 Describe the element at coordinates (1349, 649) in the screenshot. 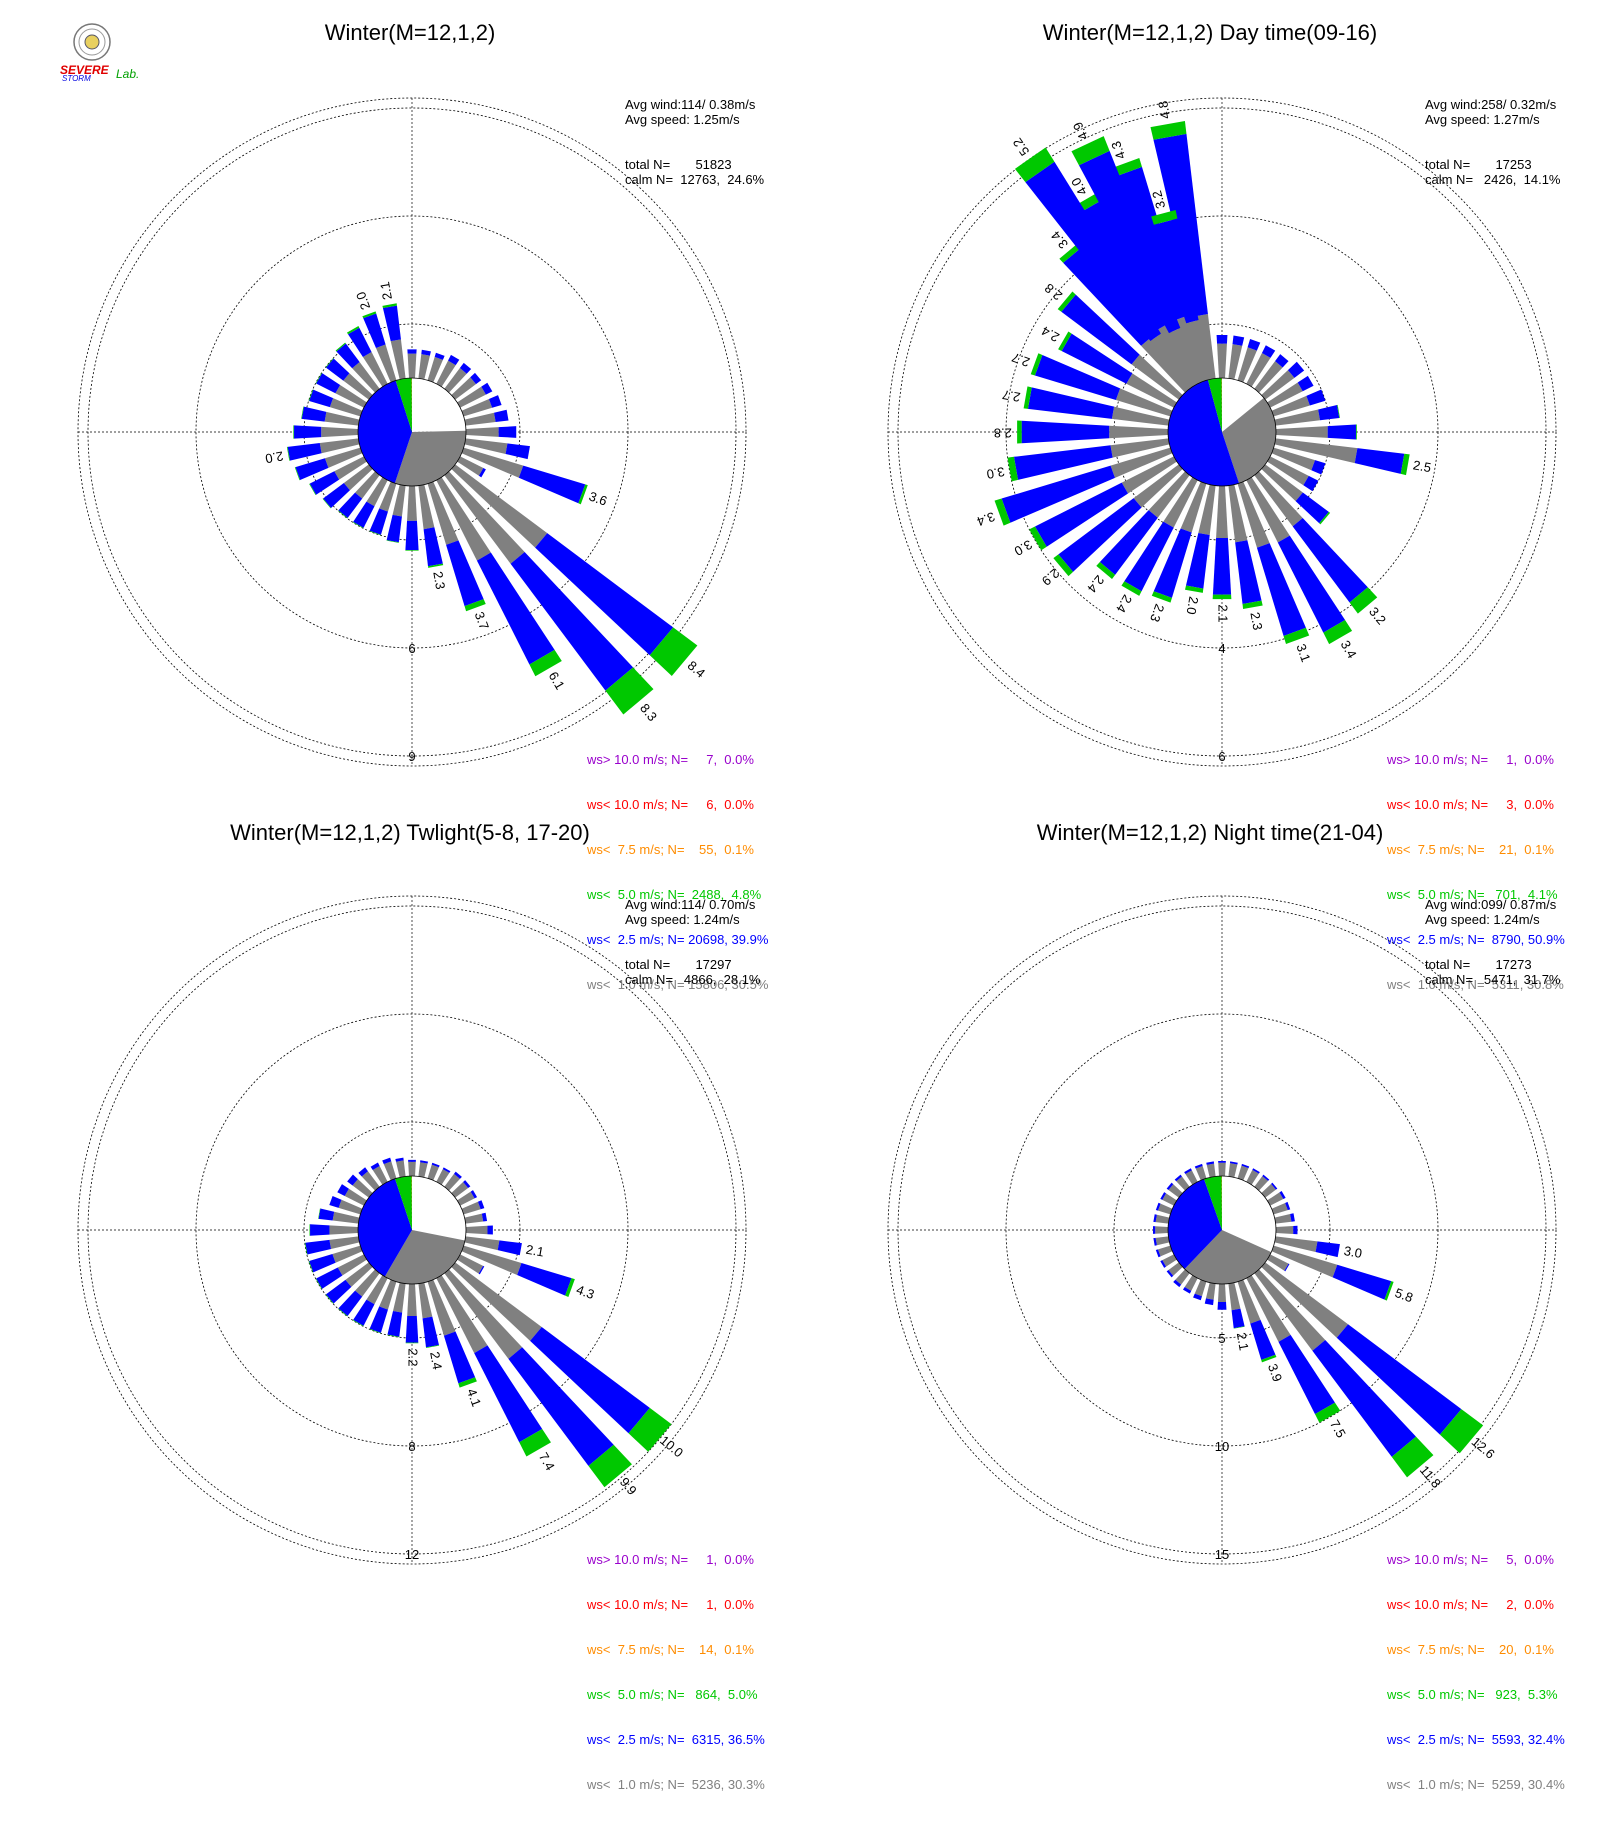

I see `value-label: 3.4` at that location.